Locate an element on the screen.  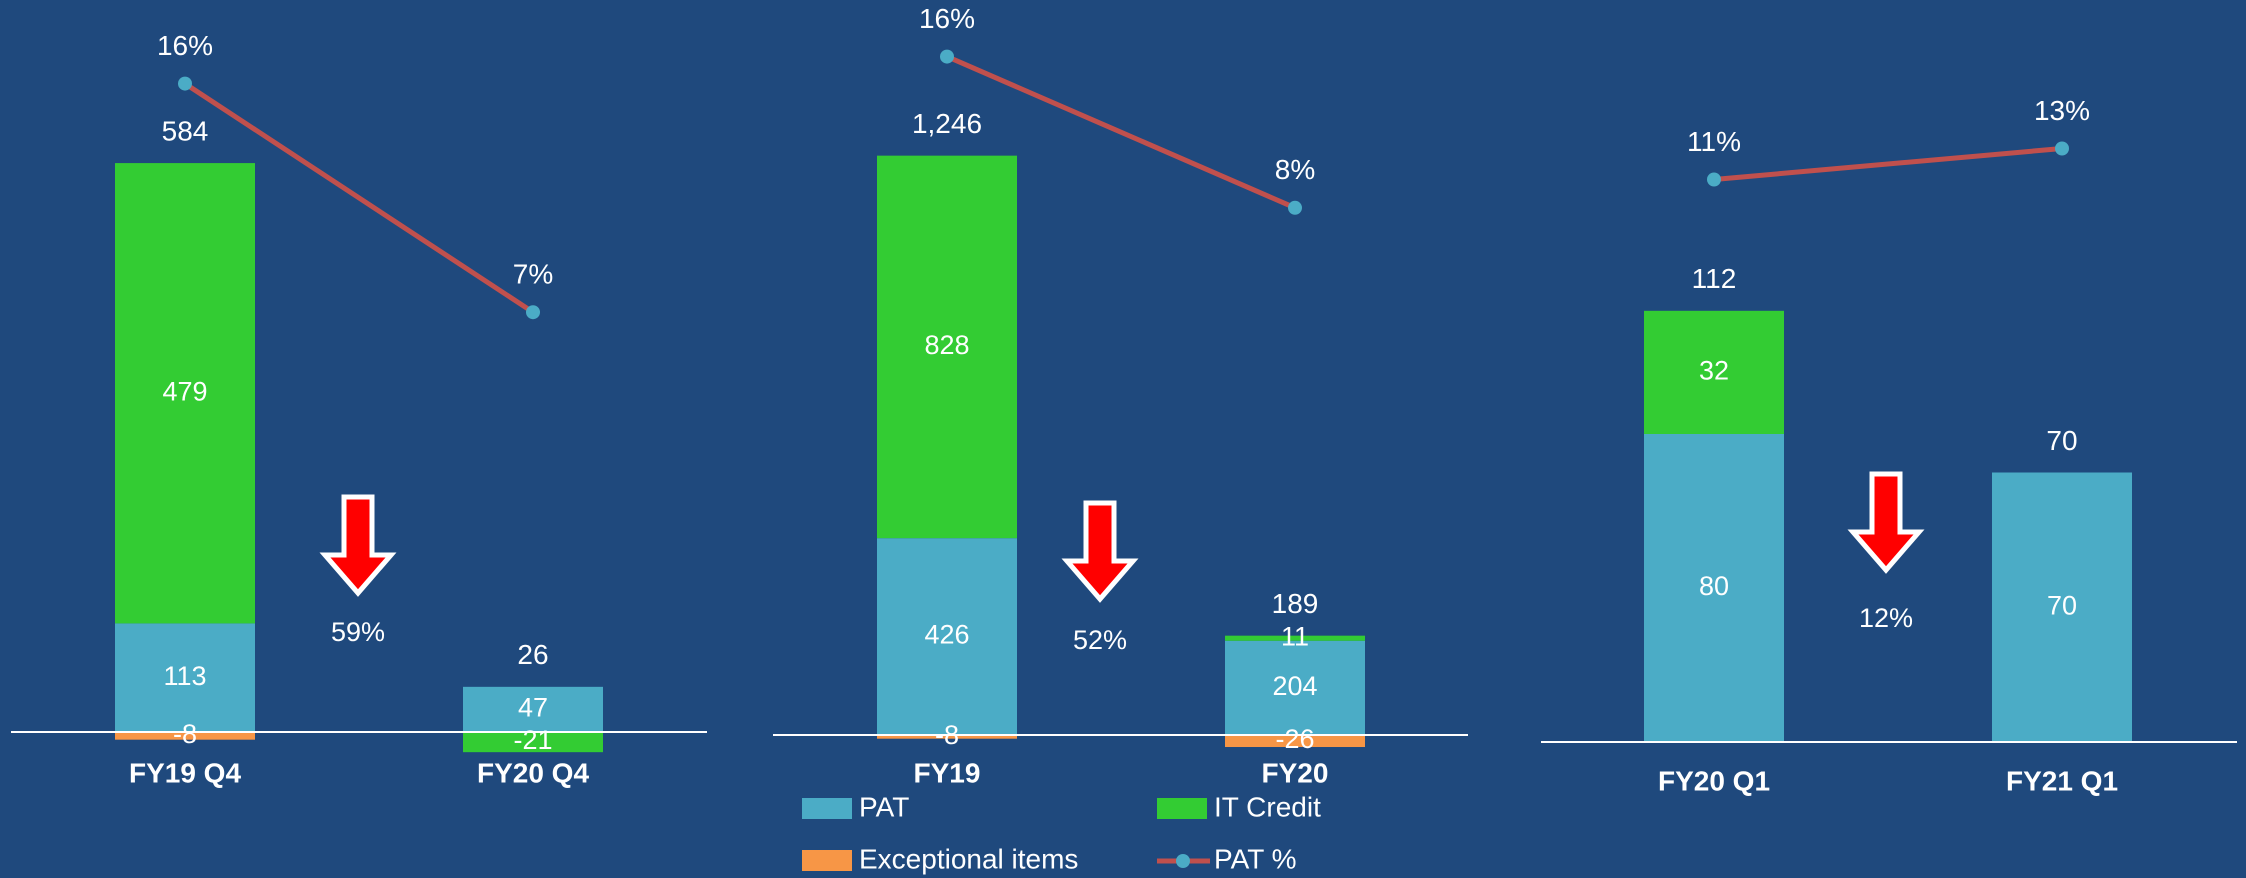
total-label: 26 is located at coordinates (532, 654).